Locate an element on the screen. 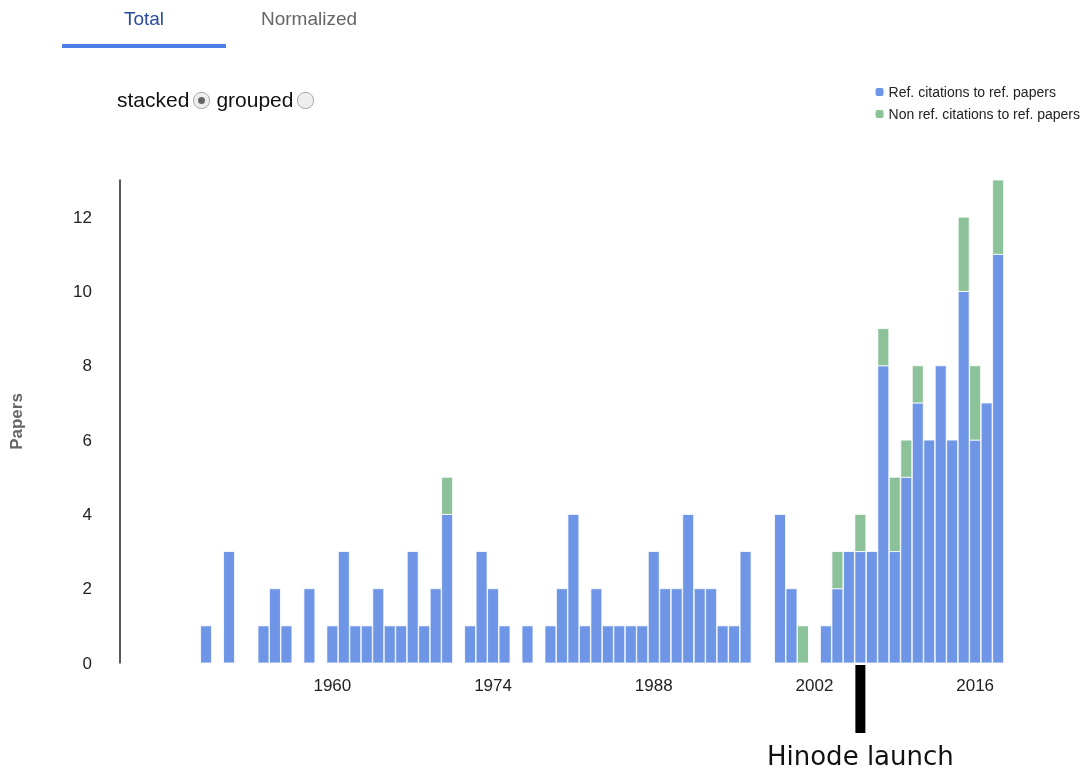 The width and height of the screenshot is (1089, 771). y-tick-label: 6 is located at coordinates (87, 440).